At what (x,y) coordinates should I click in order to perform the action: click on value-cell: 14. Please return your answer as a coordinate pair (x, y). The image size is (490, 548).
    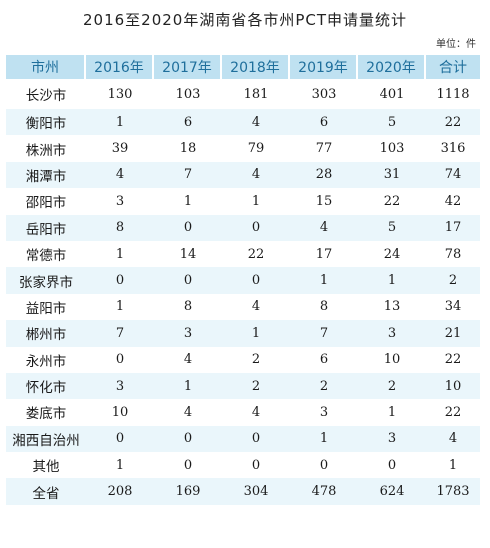
    Looking at the image, I should click on (188, 254).